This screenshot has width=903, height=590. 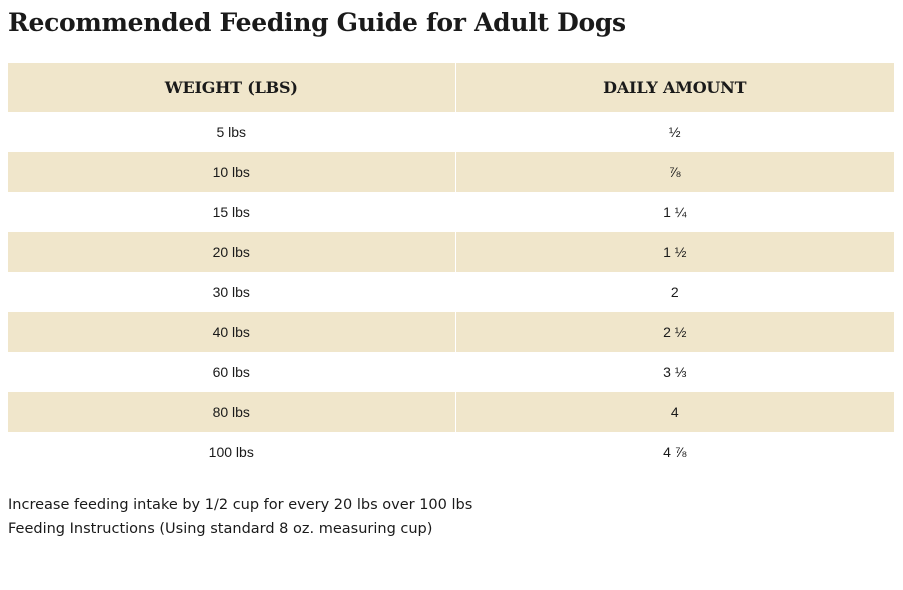 I want to click on amount-cell: 2 ½, so click(x=674, y=332).